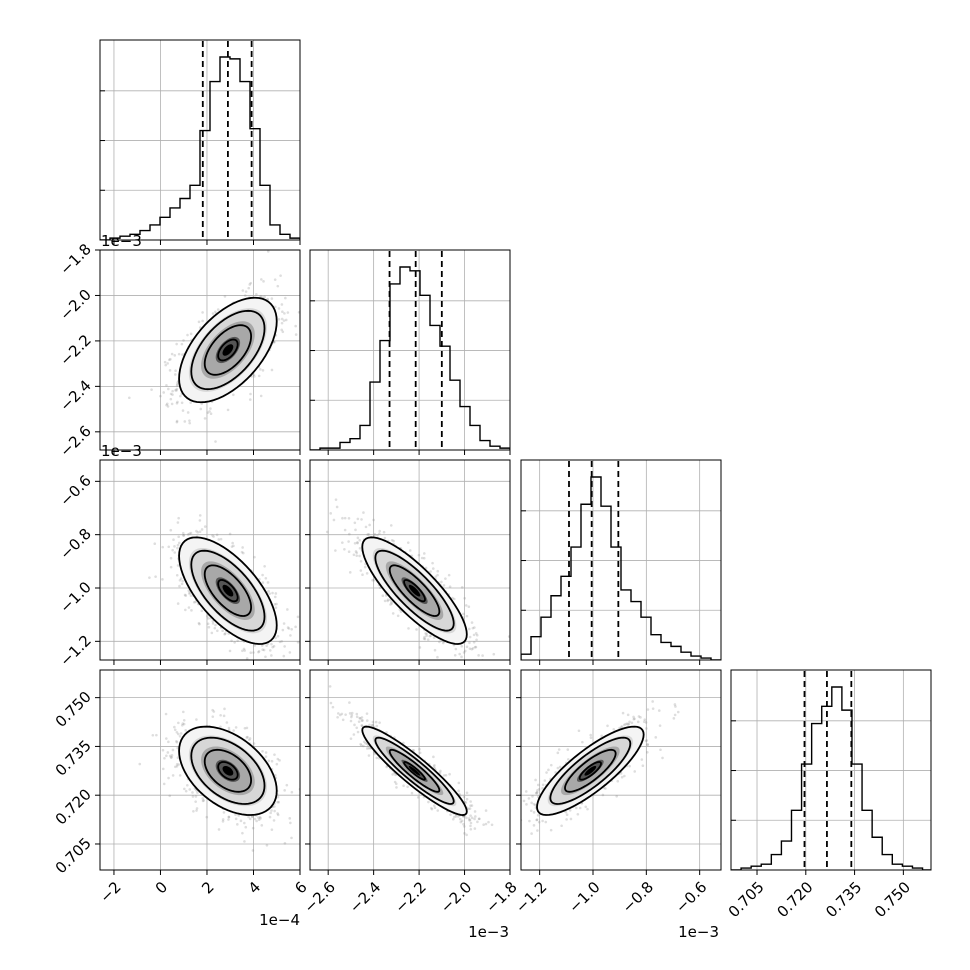 Image resolution: width=970 pixels, height=970 pixels. Describe the element at coordinates (73, 709) in the screenshot. I see `y-tick-label: 0.750` at that location.